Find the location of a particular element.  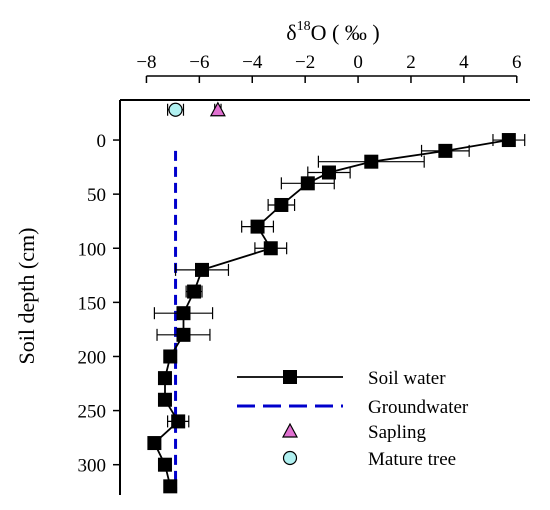

sapling-point is located at coordinates (217, 109).